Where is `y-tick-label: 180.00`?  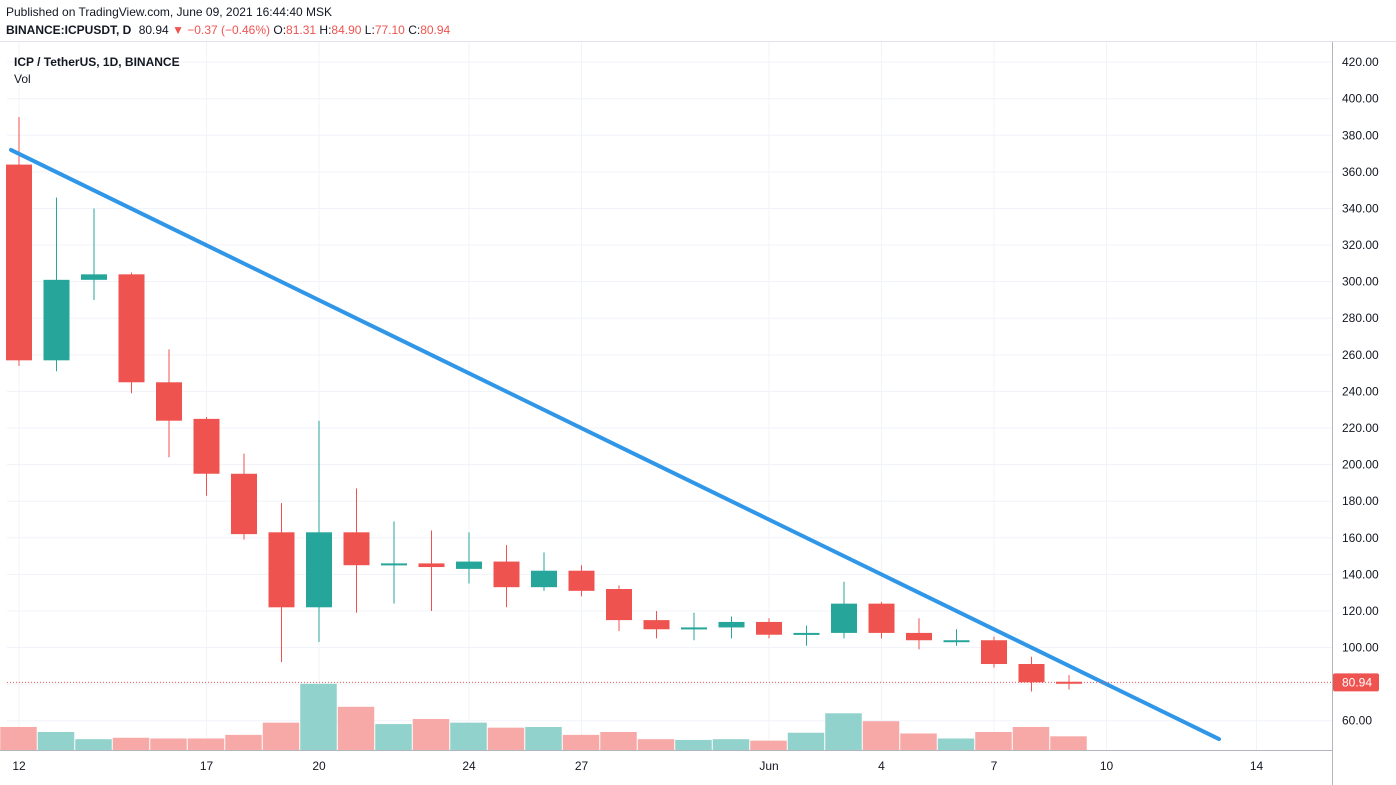
y-tick-label: 180.00 is located at coordinates (1360, 501).